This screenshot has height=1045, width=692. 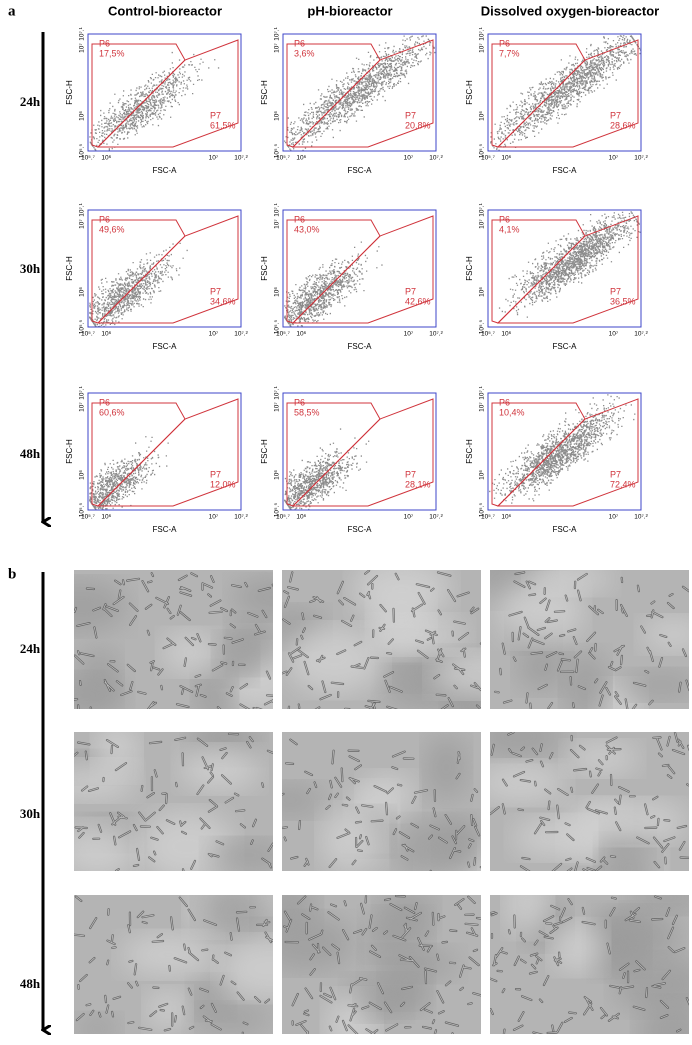 What do you see at coordinates (112, 412) in the screenshot?
I see `gate-percent: 60,6%` at bounding box center [112, 412].